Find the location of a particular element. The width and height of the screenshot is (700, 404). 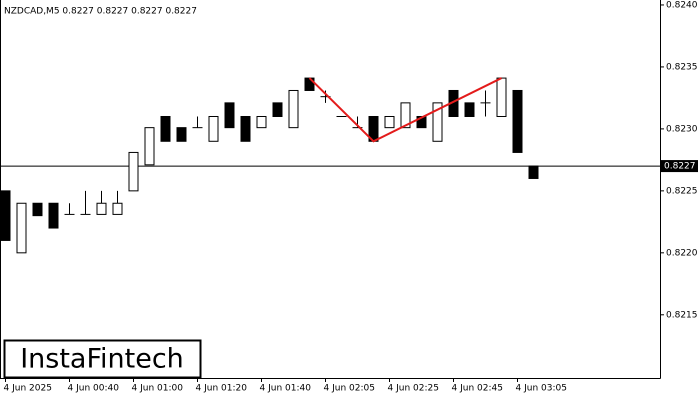

y-tick-label: 0.8220 is located at coordinates (682, 253).